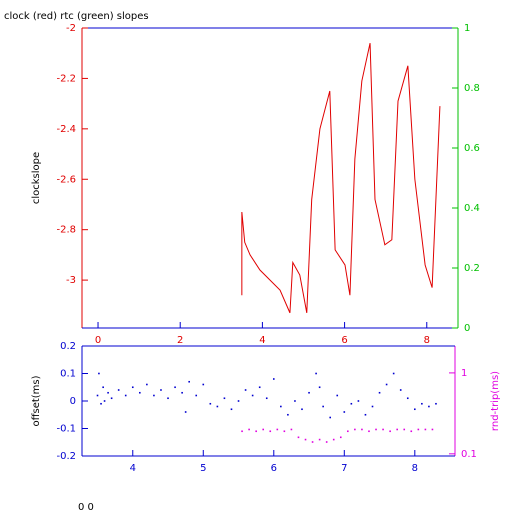  Describe the element at coordinates (472, 268) in the screenshot. I see `y2-tick-label: 0.2` at that location.